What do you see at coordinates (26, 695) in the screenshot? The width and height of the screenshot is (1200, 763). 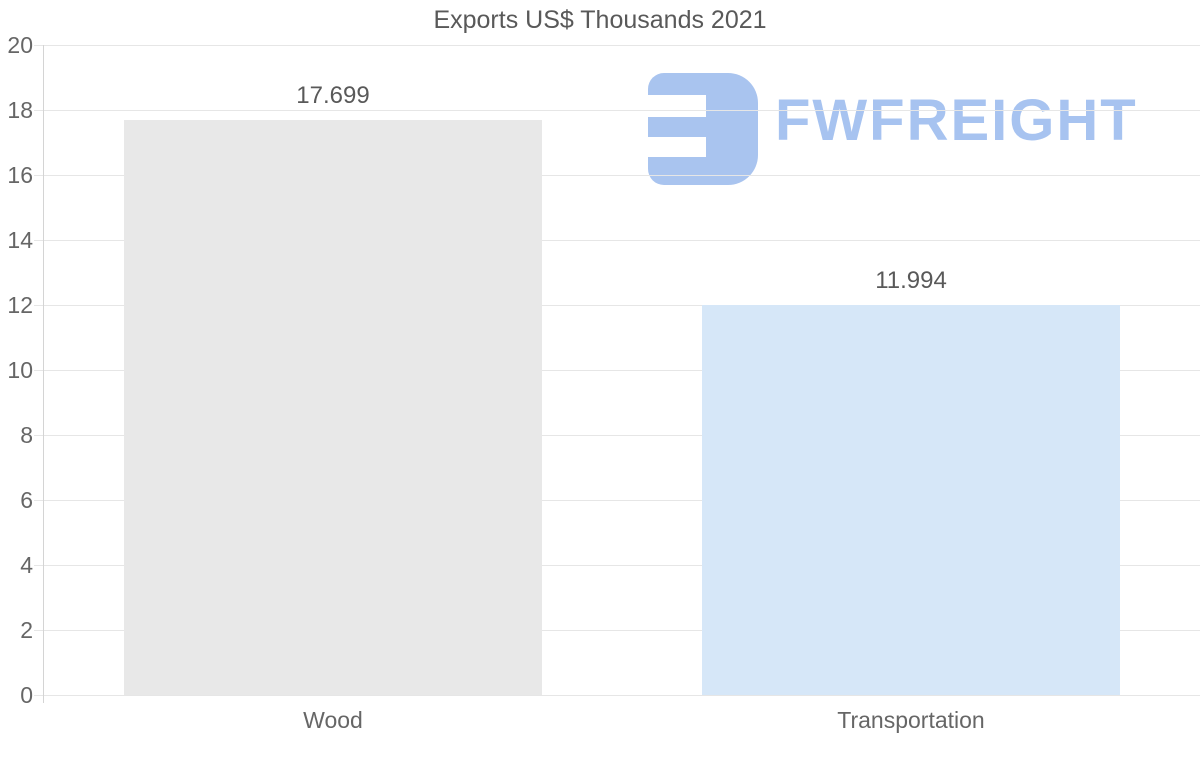 I see `y-axis-tick-label: 0` at bounding box center [26, 695].